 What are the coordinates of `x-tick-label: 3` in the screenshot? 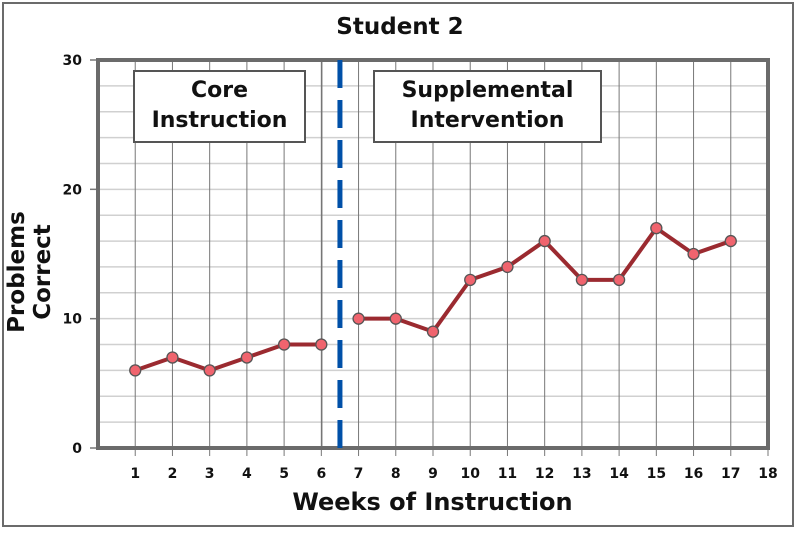 It's located at (210, 474).